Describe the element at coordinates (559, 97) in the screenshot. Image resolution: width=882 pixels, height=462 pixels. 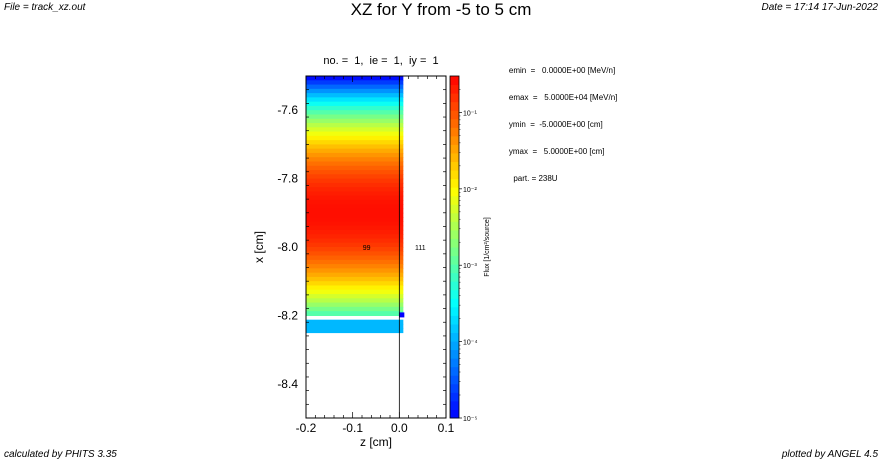
I see `info-line: emax = 5.0000E+04 [MeV/n]` at that location.